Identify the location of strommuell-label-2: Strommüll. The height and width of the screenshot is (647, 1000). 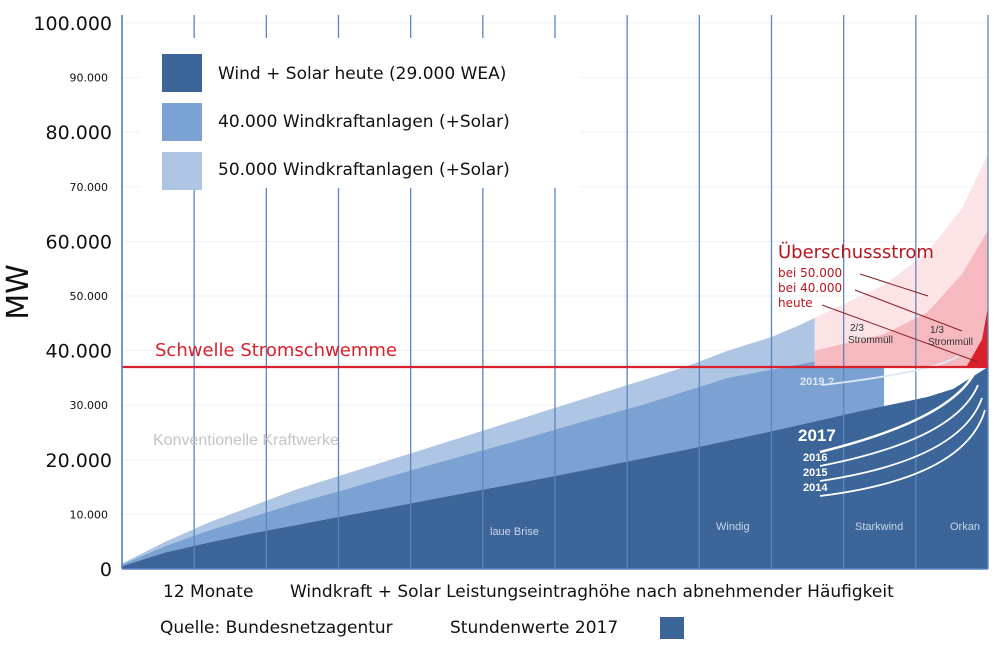
(950, 342).